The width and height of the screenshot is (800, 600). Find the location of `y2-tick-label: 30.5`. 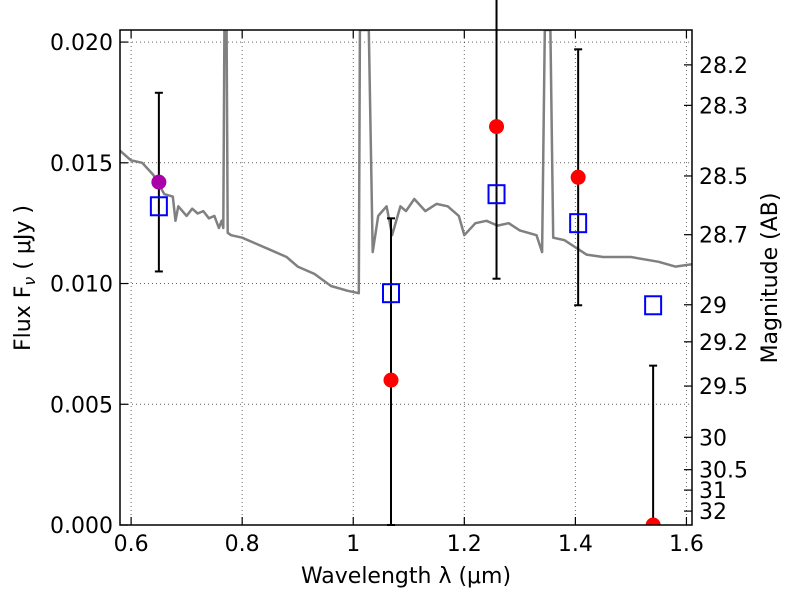

y2-tick-label: 30.5 is located at coordinates (723, 471).